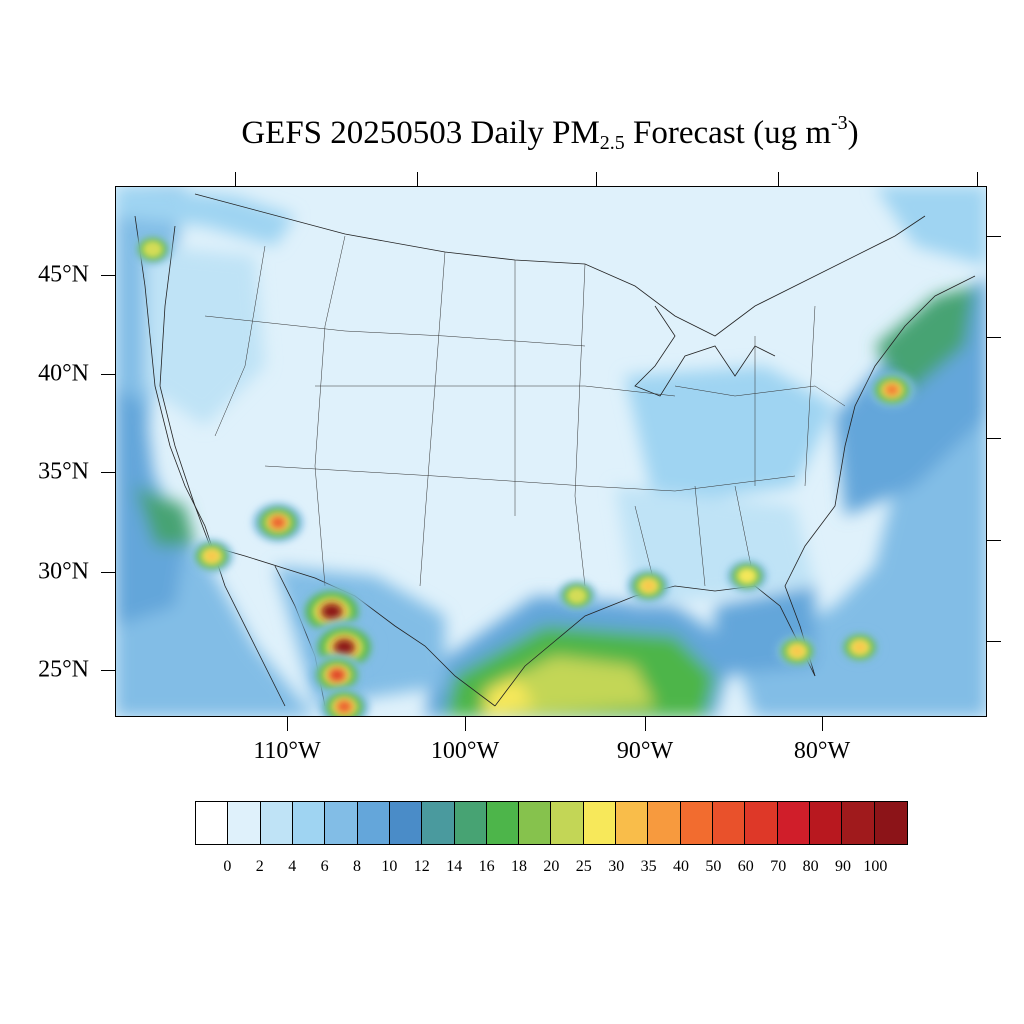 The image size is (1024, 1024). Describe the element at coordinates (810, 866) in the screenshot. I see `legend-label: 80` at that location.